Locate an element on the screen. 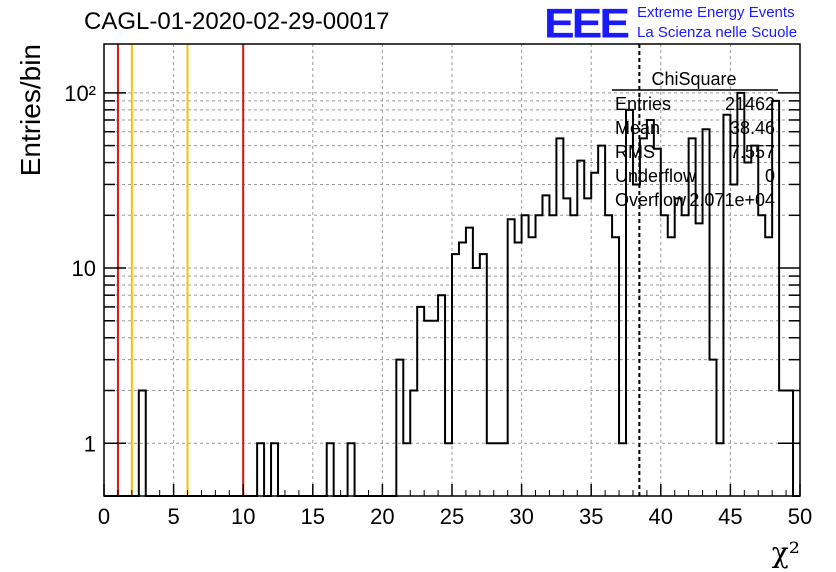 Image resolution: width=836 pixels, height=572 pixels. y-tick-label: 10 is located at coordinates (84, 268).